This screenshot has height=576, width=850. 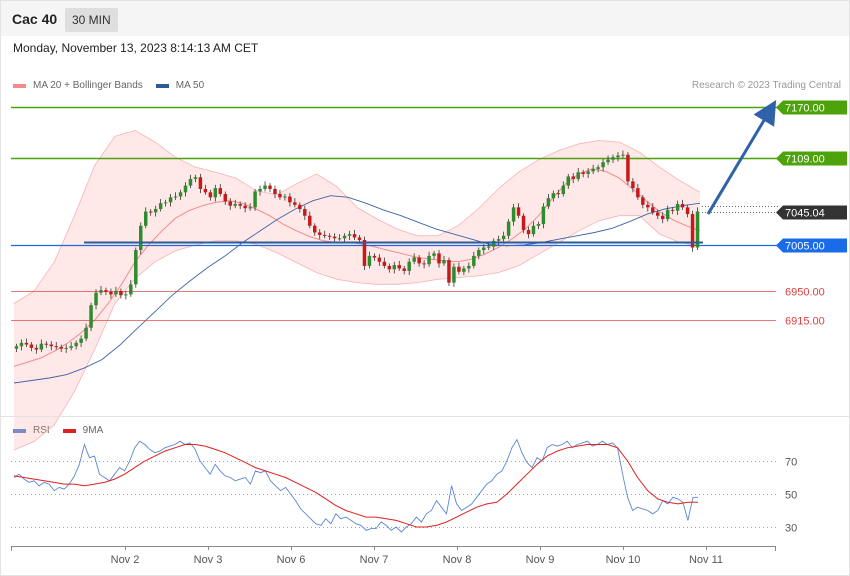 I want to click on rsi-series-9ma, so click(x=355, y=486).